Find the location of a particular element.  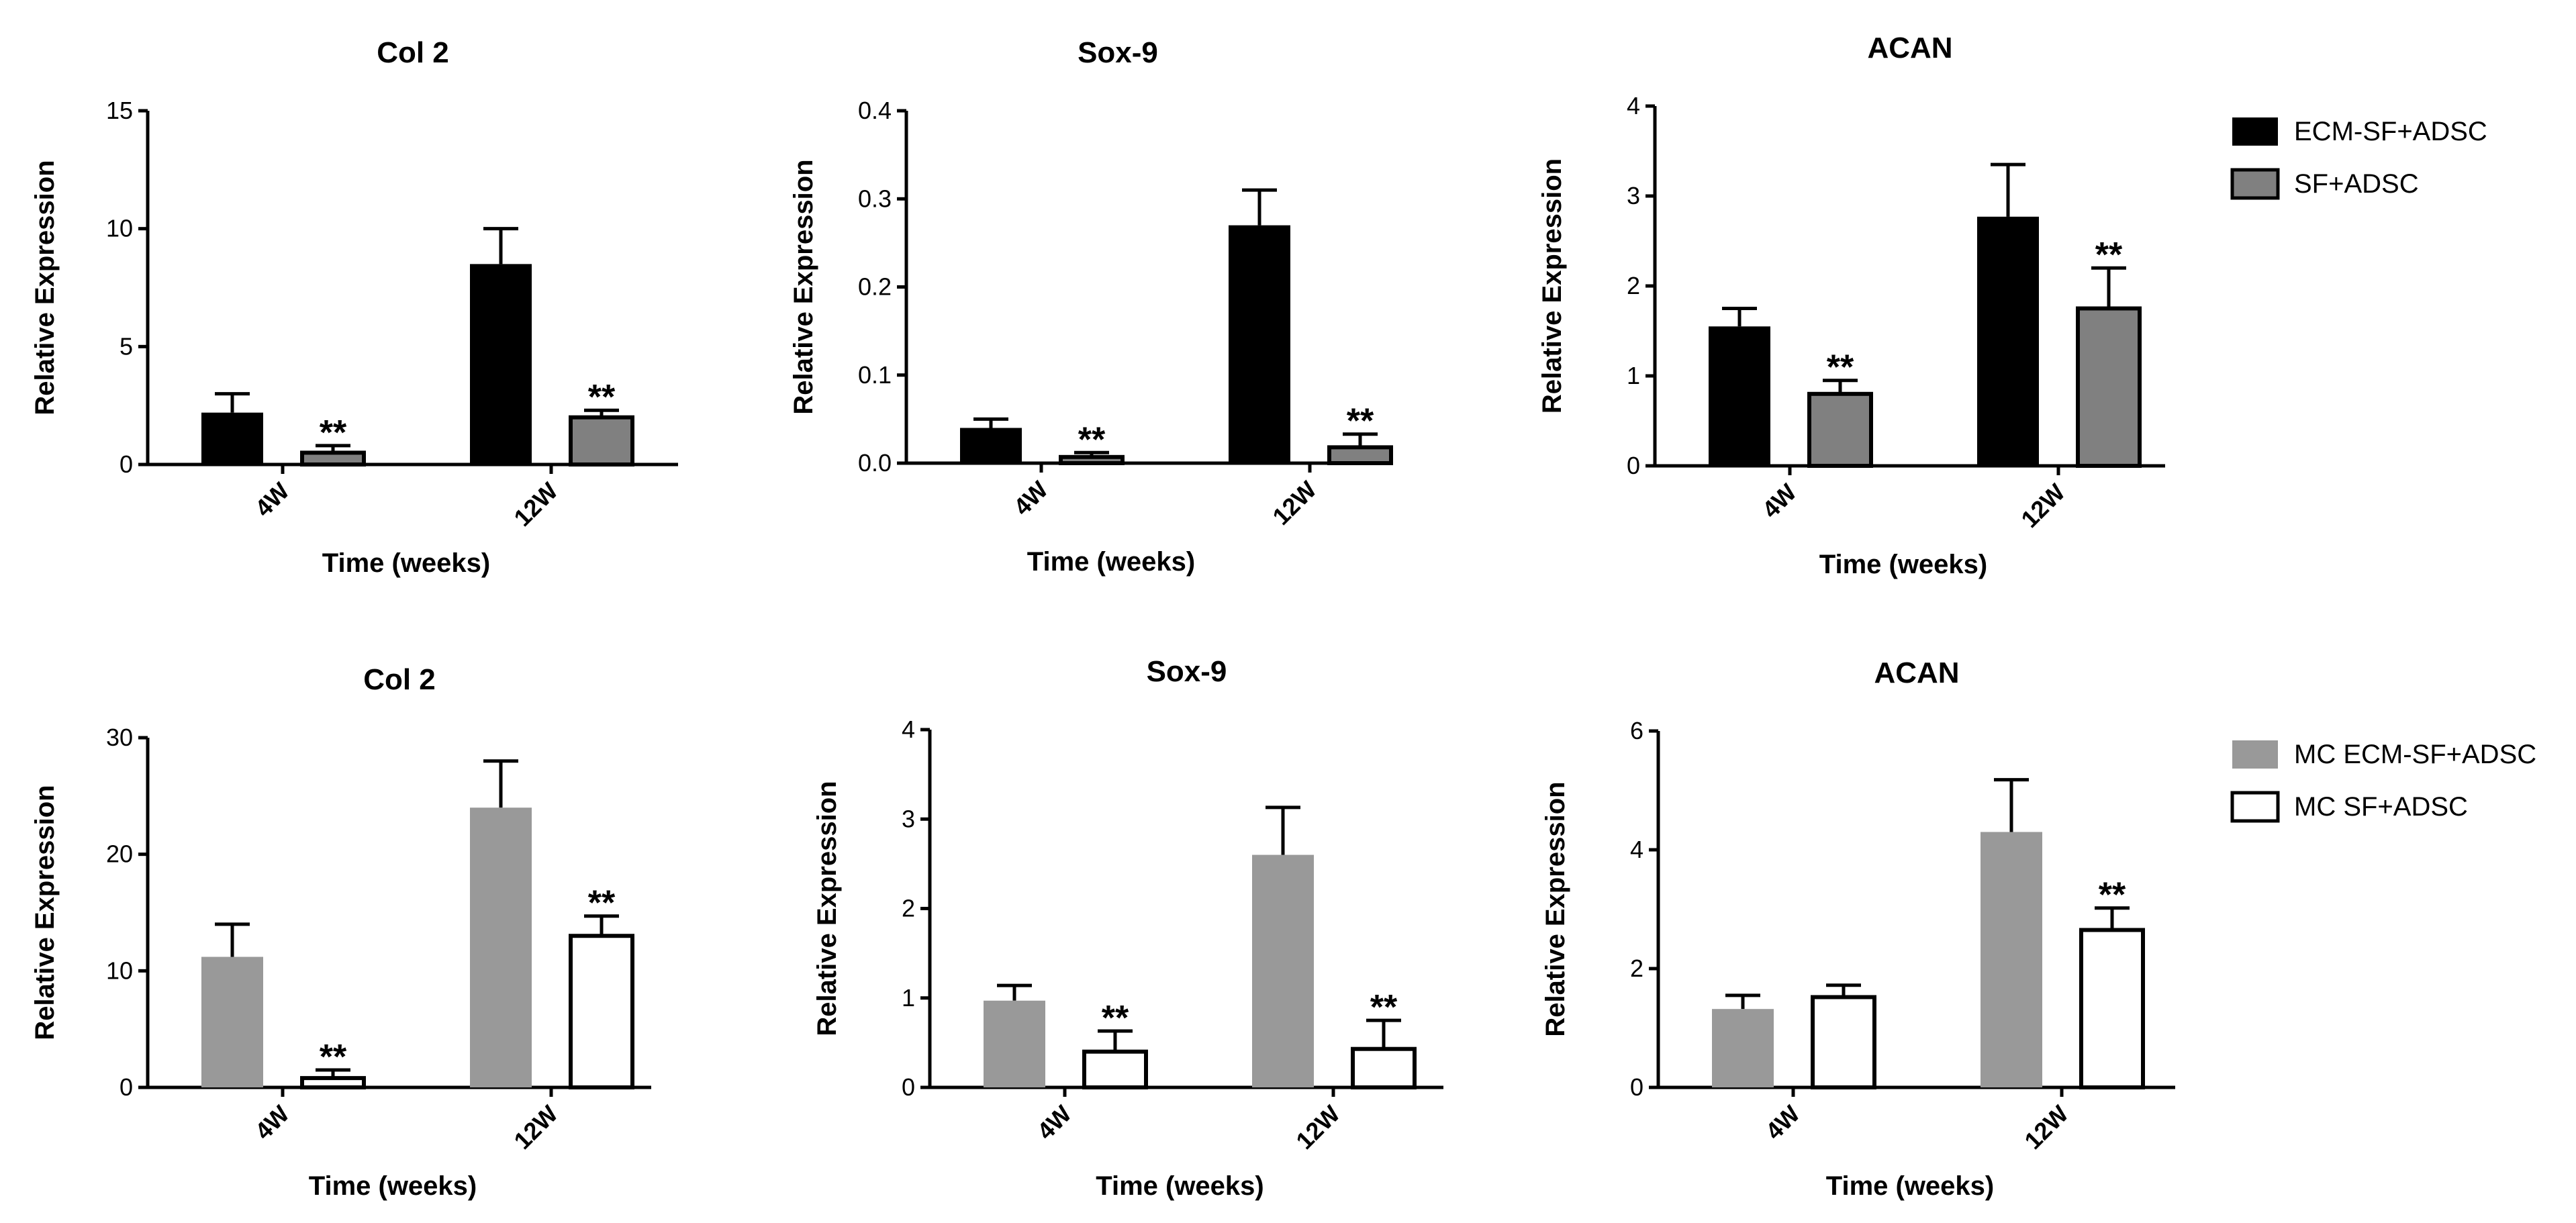

y-tick-label: 0.1 is located at coordinates (875, 375).